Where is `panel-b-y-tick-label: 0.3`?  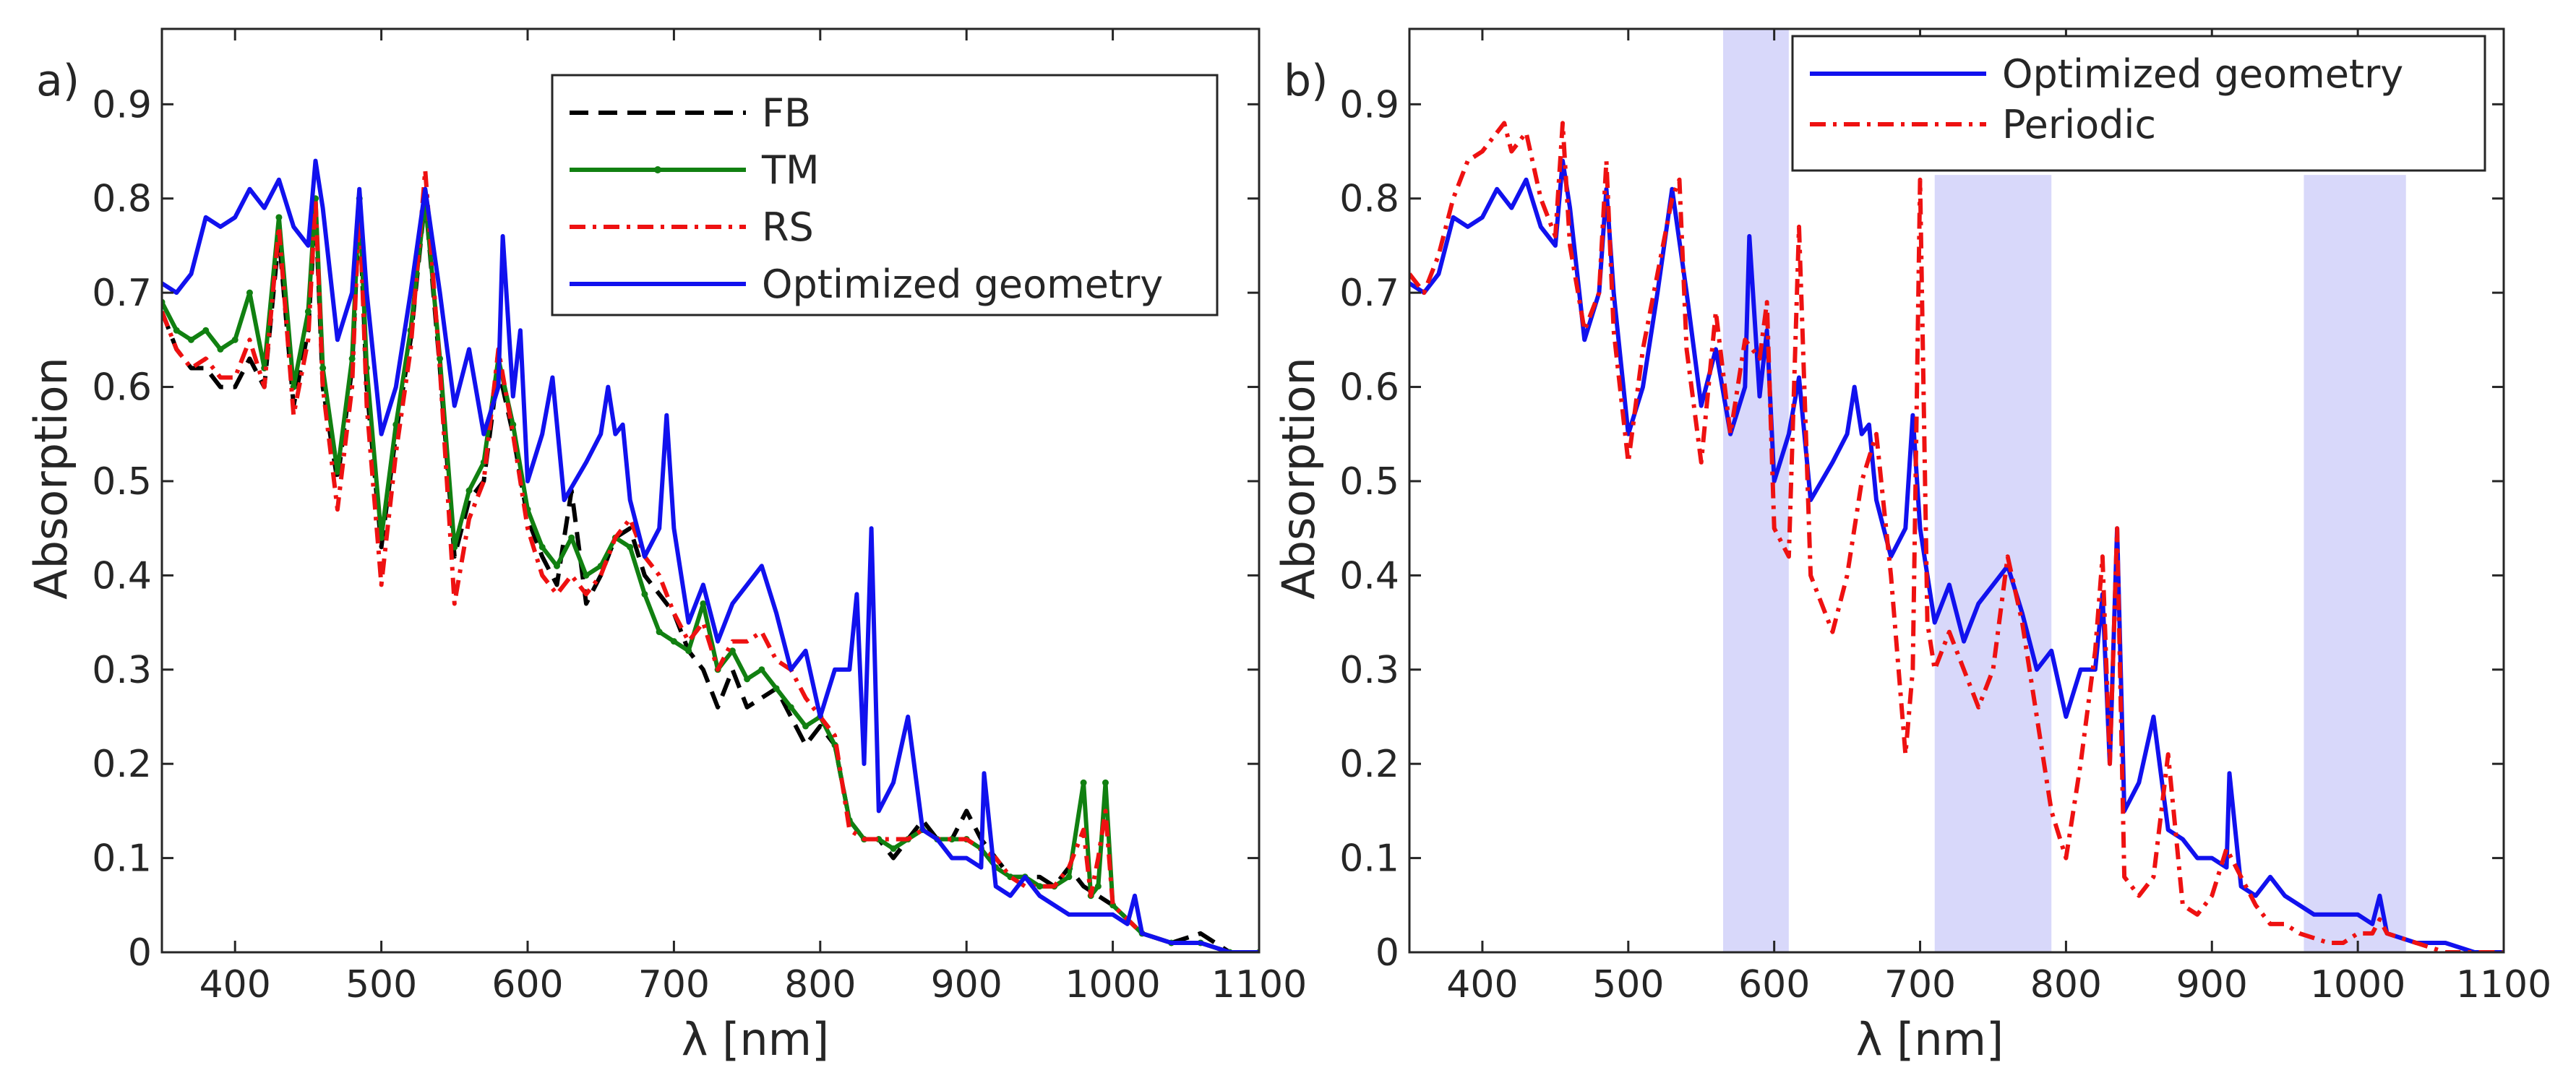 panel-b-y-tick-label: 0.3 is located at coordinates (1369, 670).